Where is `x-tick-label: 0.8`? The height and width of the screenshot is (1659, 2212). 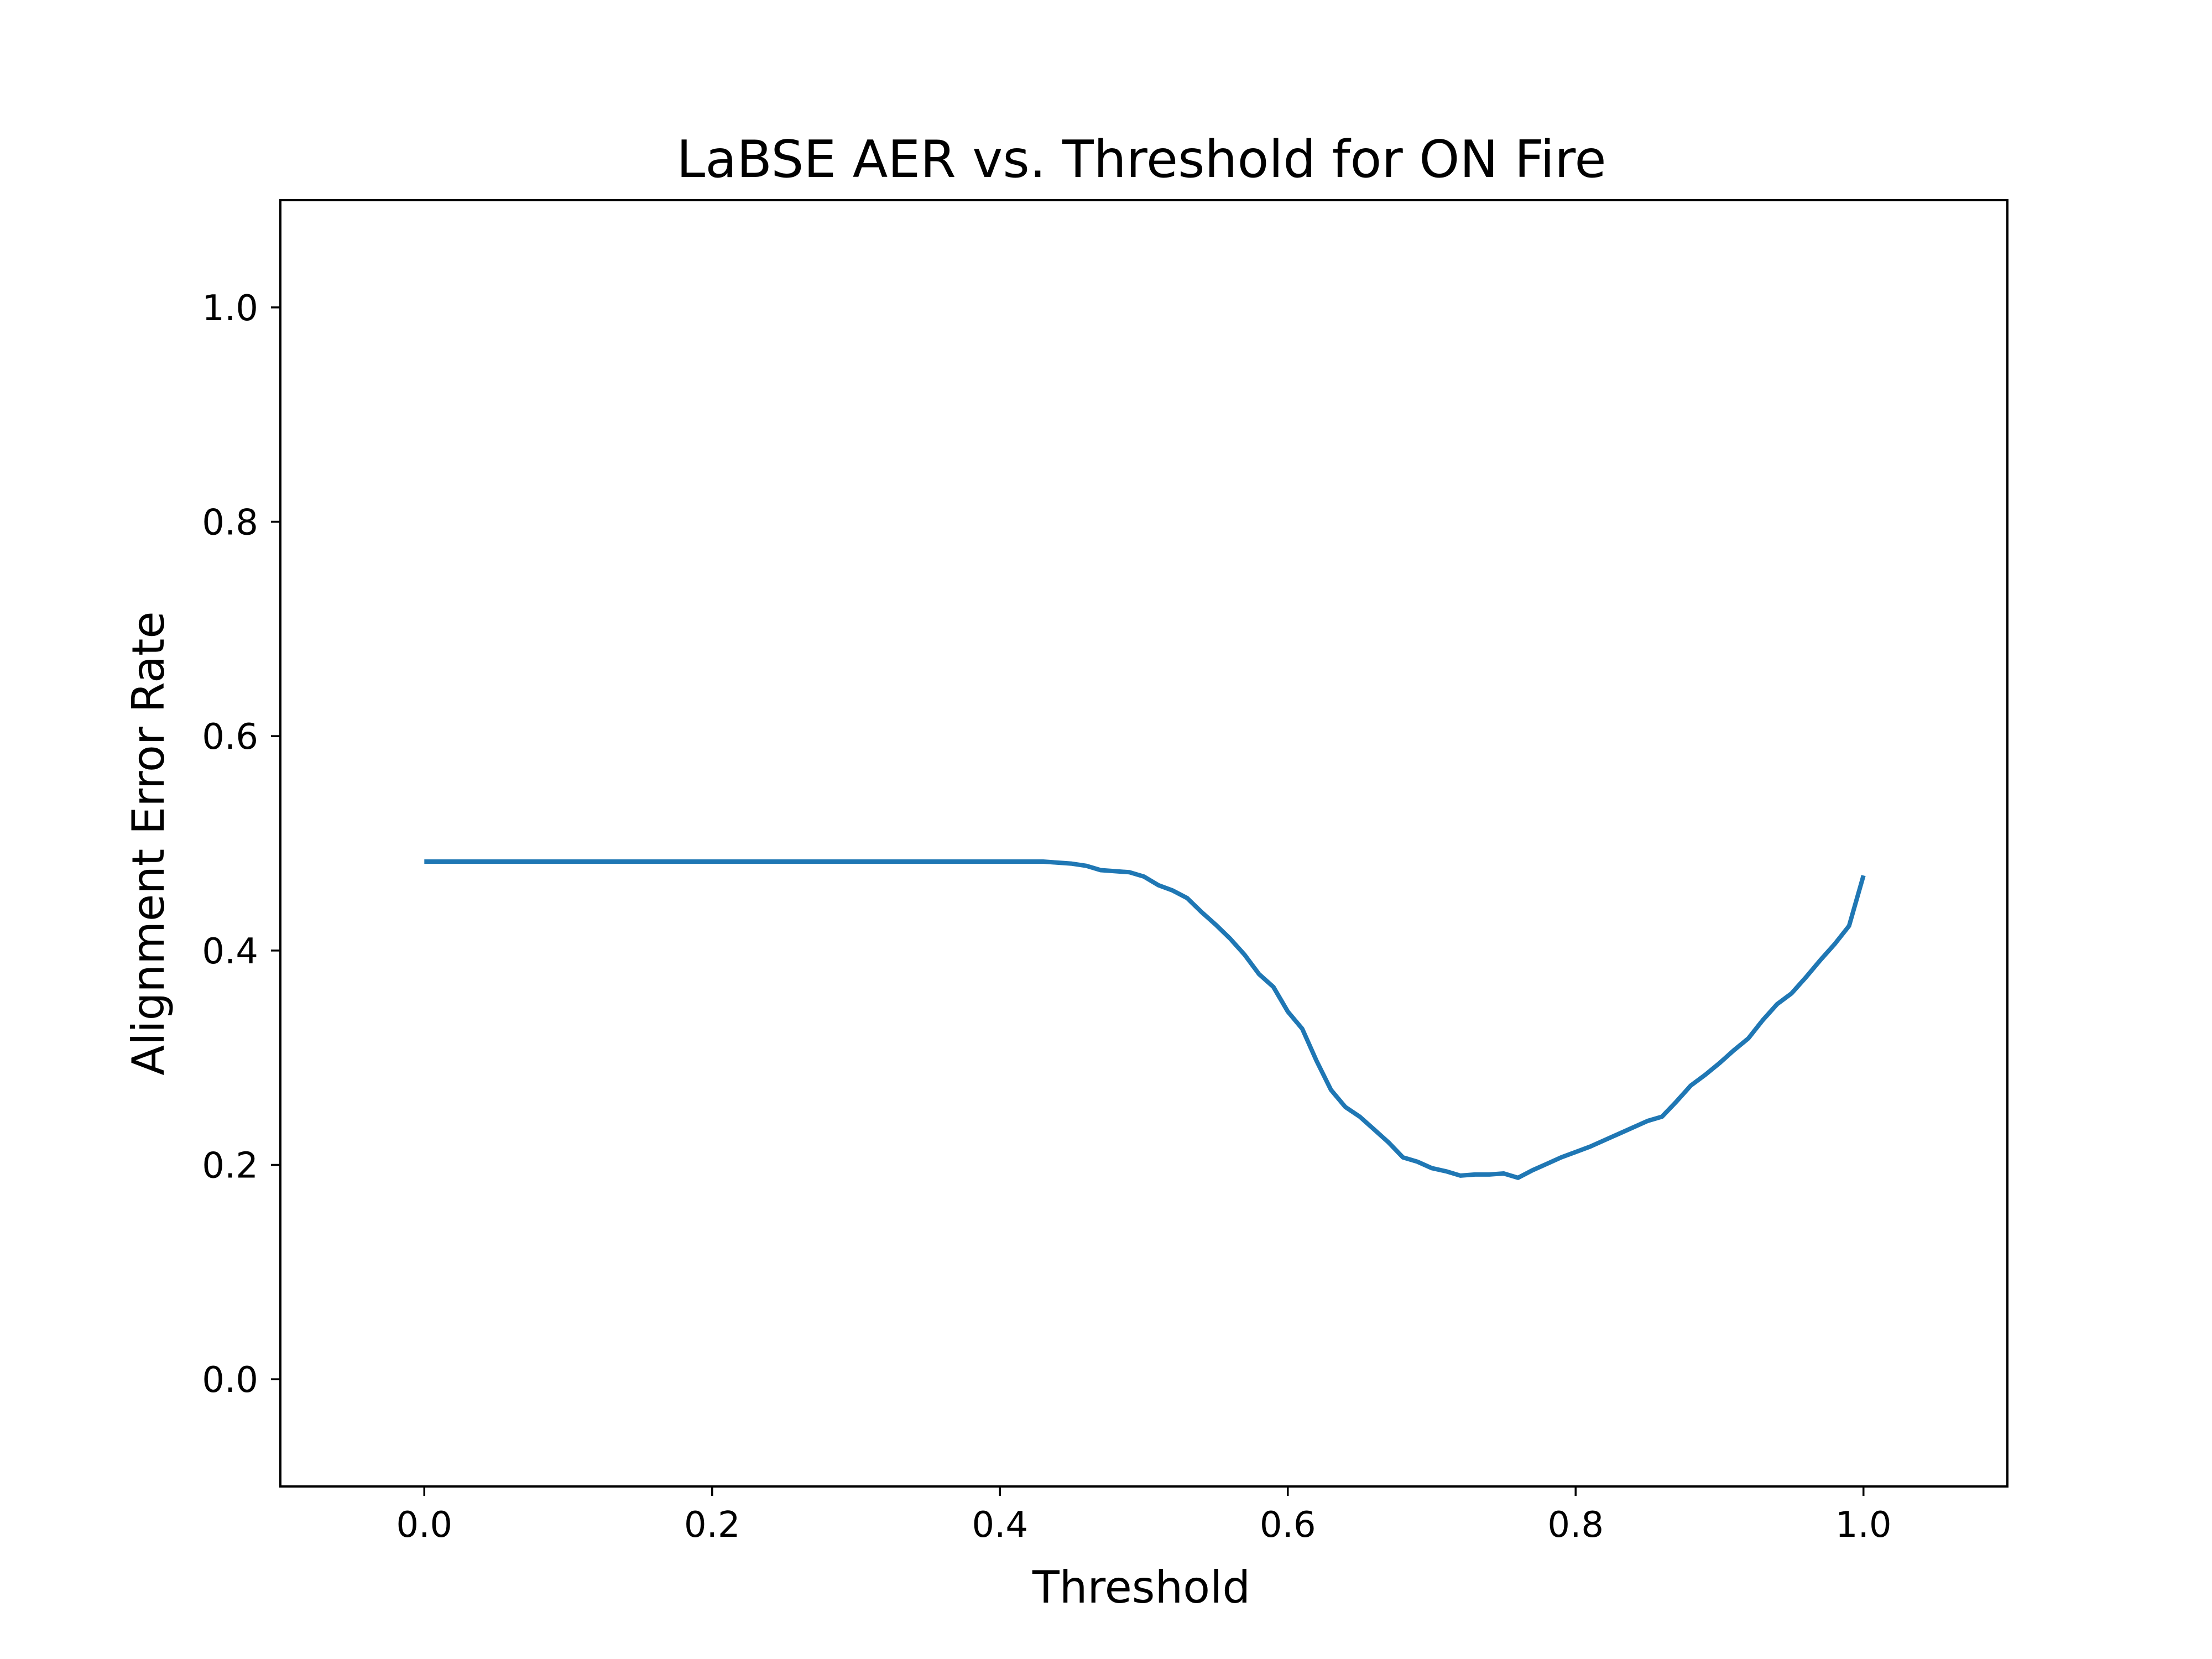 x-tick-label: 0.8 is located at coordinates (1576, 1526).